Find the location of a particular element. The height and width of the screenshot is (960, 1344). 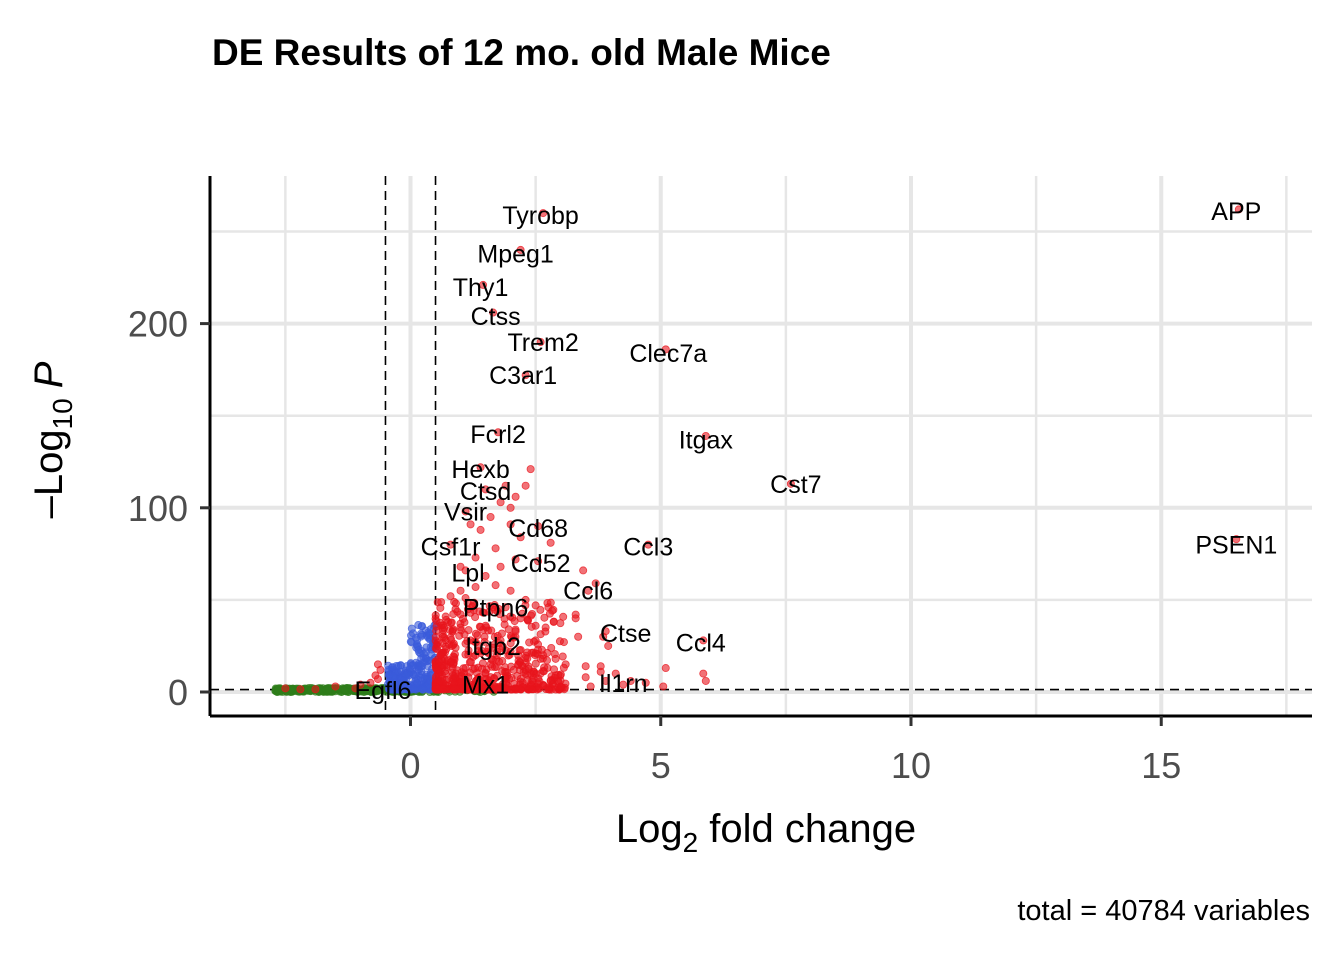

gene-label: Ccl4 is located at coordinates (701, 643).